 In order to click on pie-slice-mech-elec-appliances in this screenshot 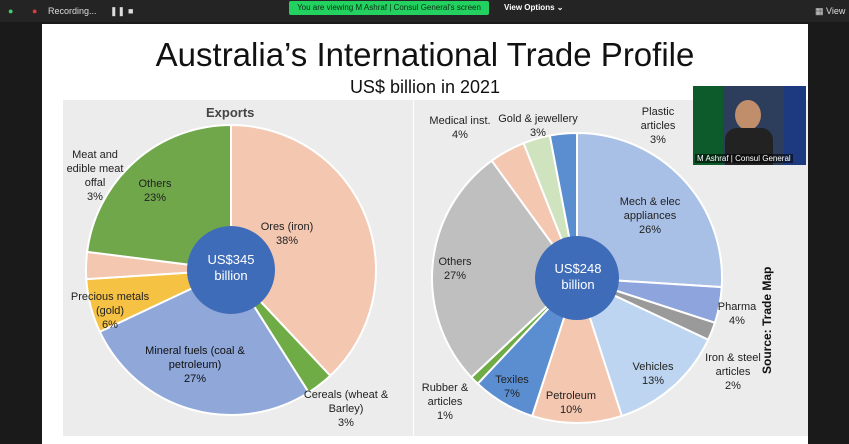, I will do `click(649, 210)`.